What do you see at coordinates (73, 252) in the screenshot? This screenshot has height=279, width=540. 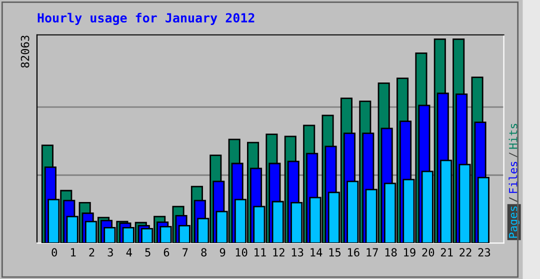 I see `x-tick-label: 1` at bounding box center [73, 252].